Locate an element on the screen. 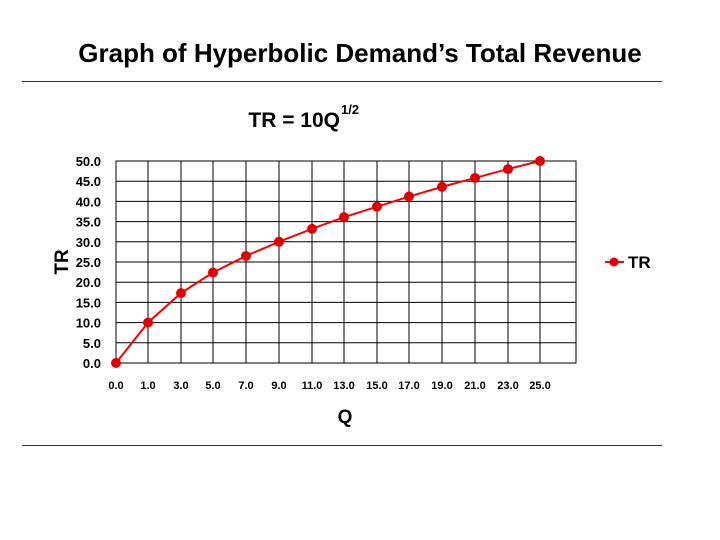  x-tick-label: 21.0 is located at coordinates (474, 386).